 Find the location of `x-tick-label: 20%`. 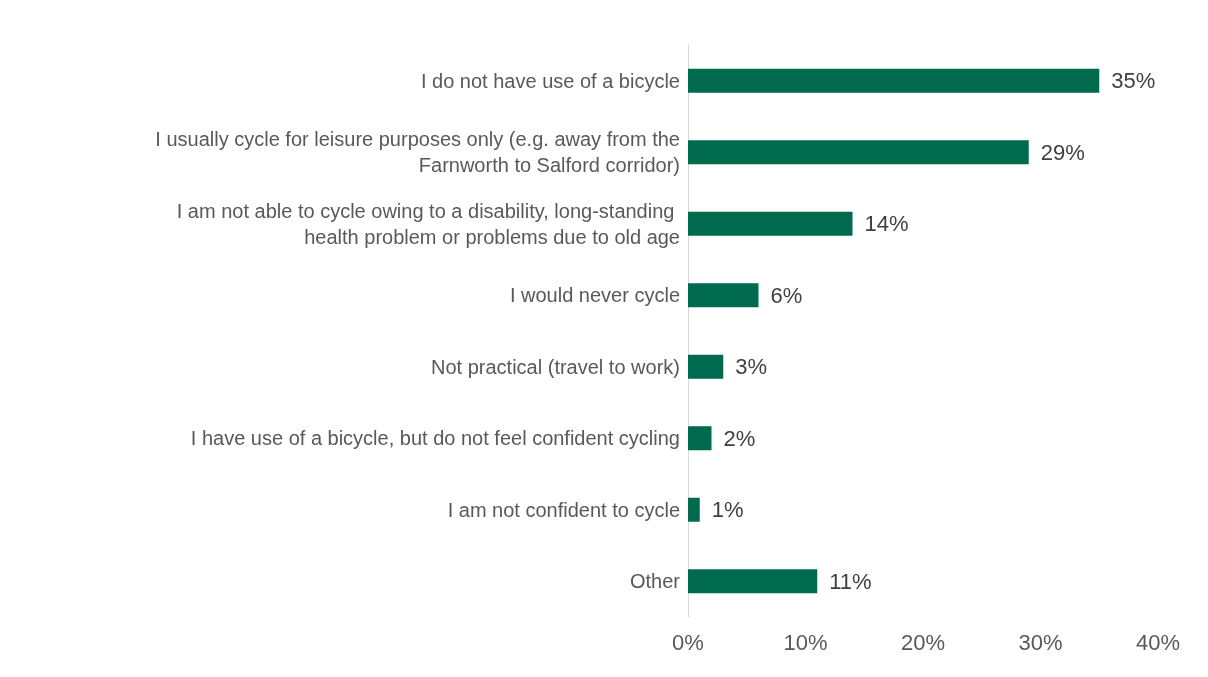

x-tick-label: 20% is located at coordinates (923, 642).